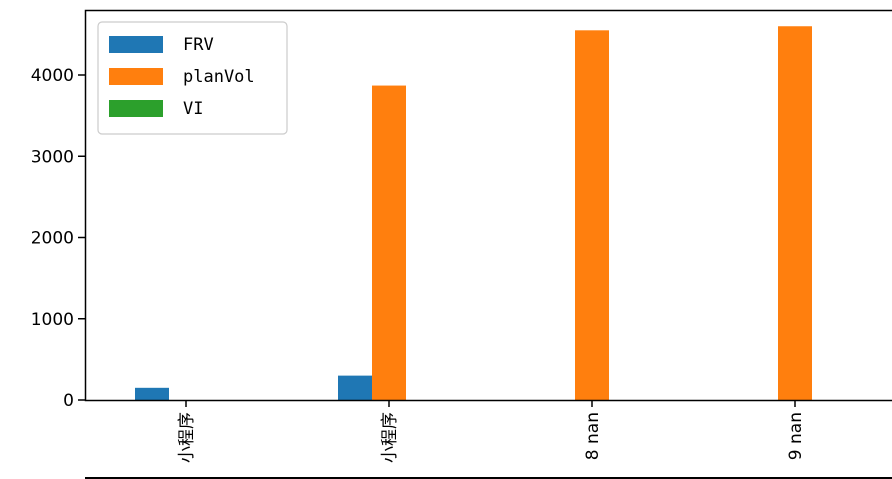 The width and height of the screenshot is (892, 479). Describe the element at coordinates (219, 77) in the screenshot. I see `legend-label-planvol: planVol` at that location.